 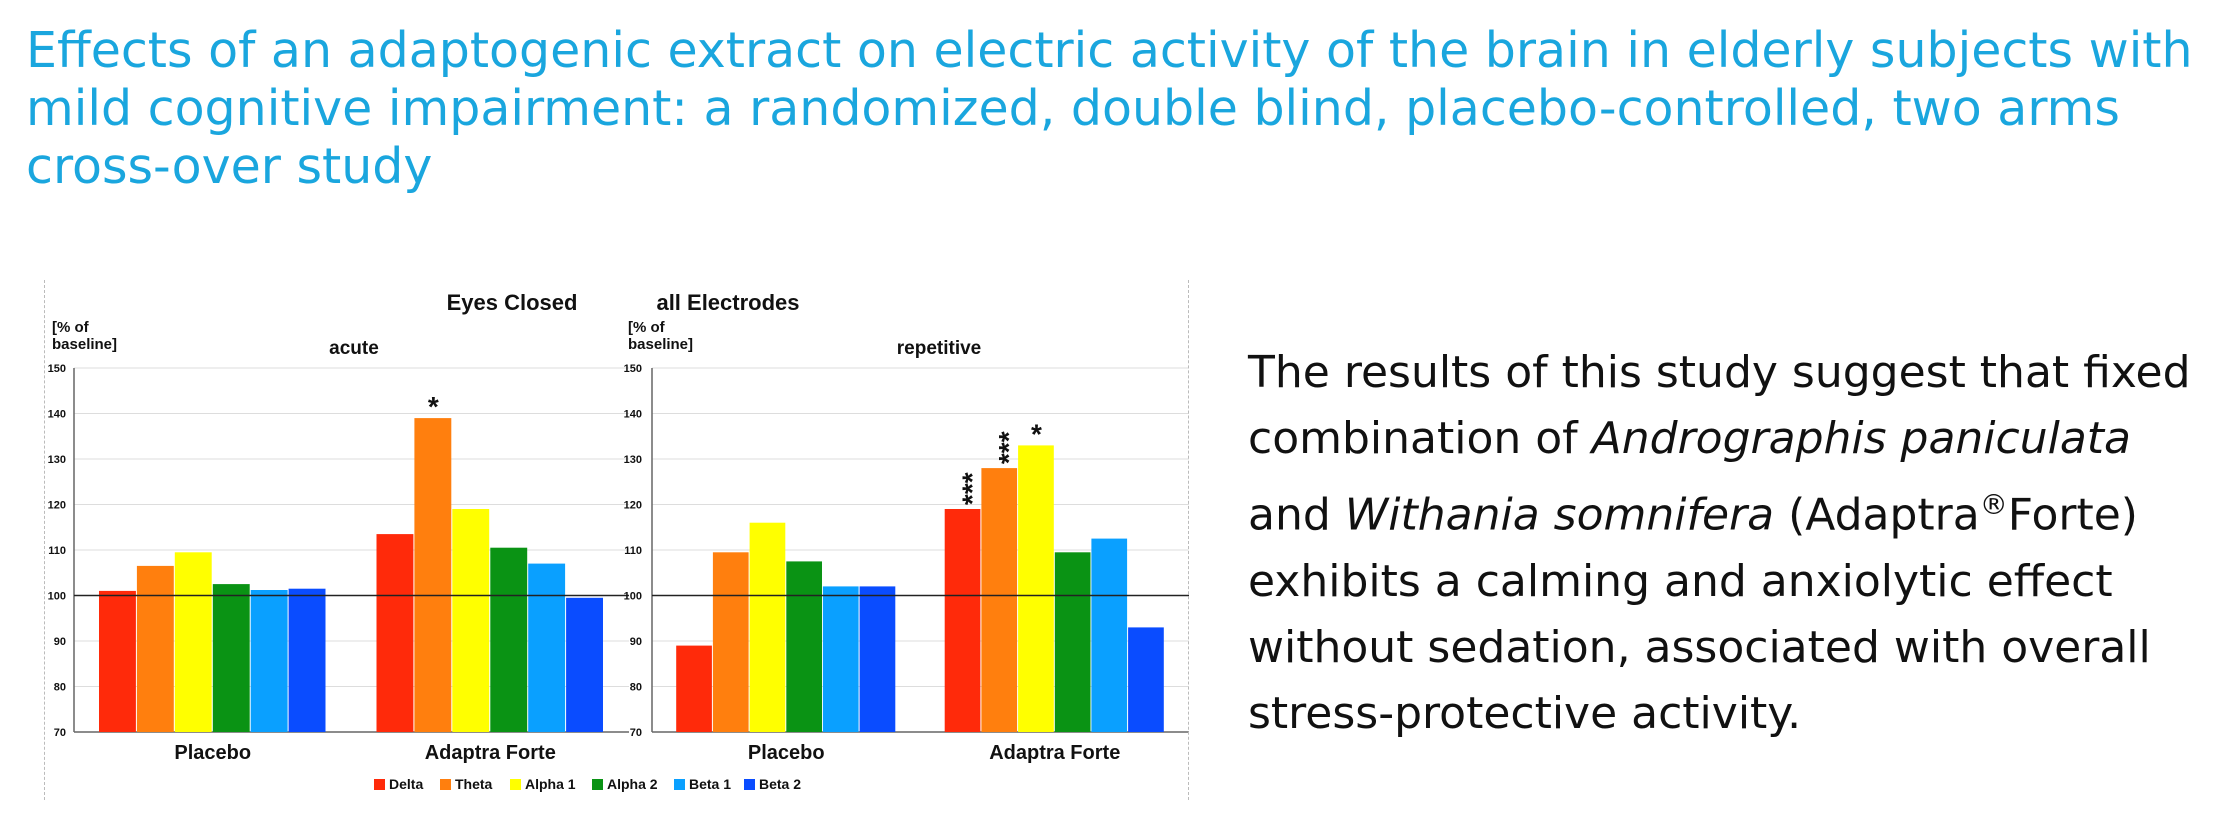 What do you see at coordinates (60, 733) in the screenshot?
I see `acute-ytick-70: 70` at bounding box center [60, 733].